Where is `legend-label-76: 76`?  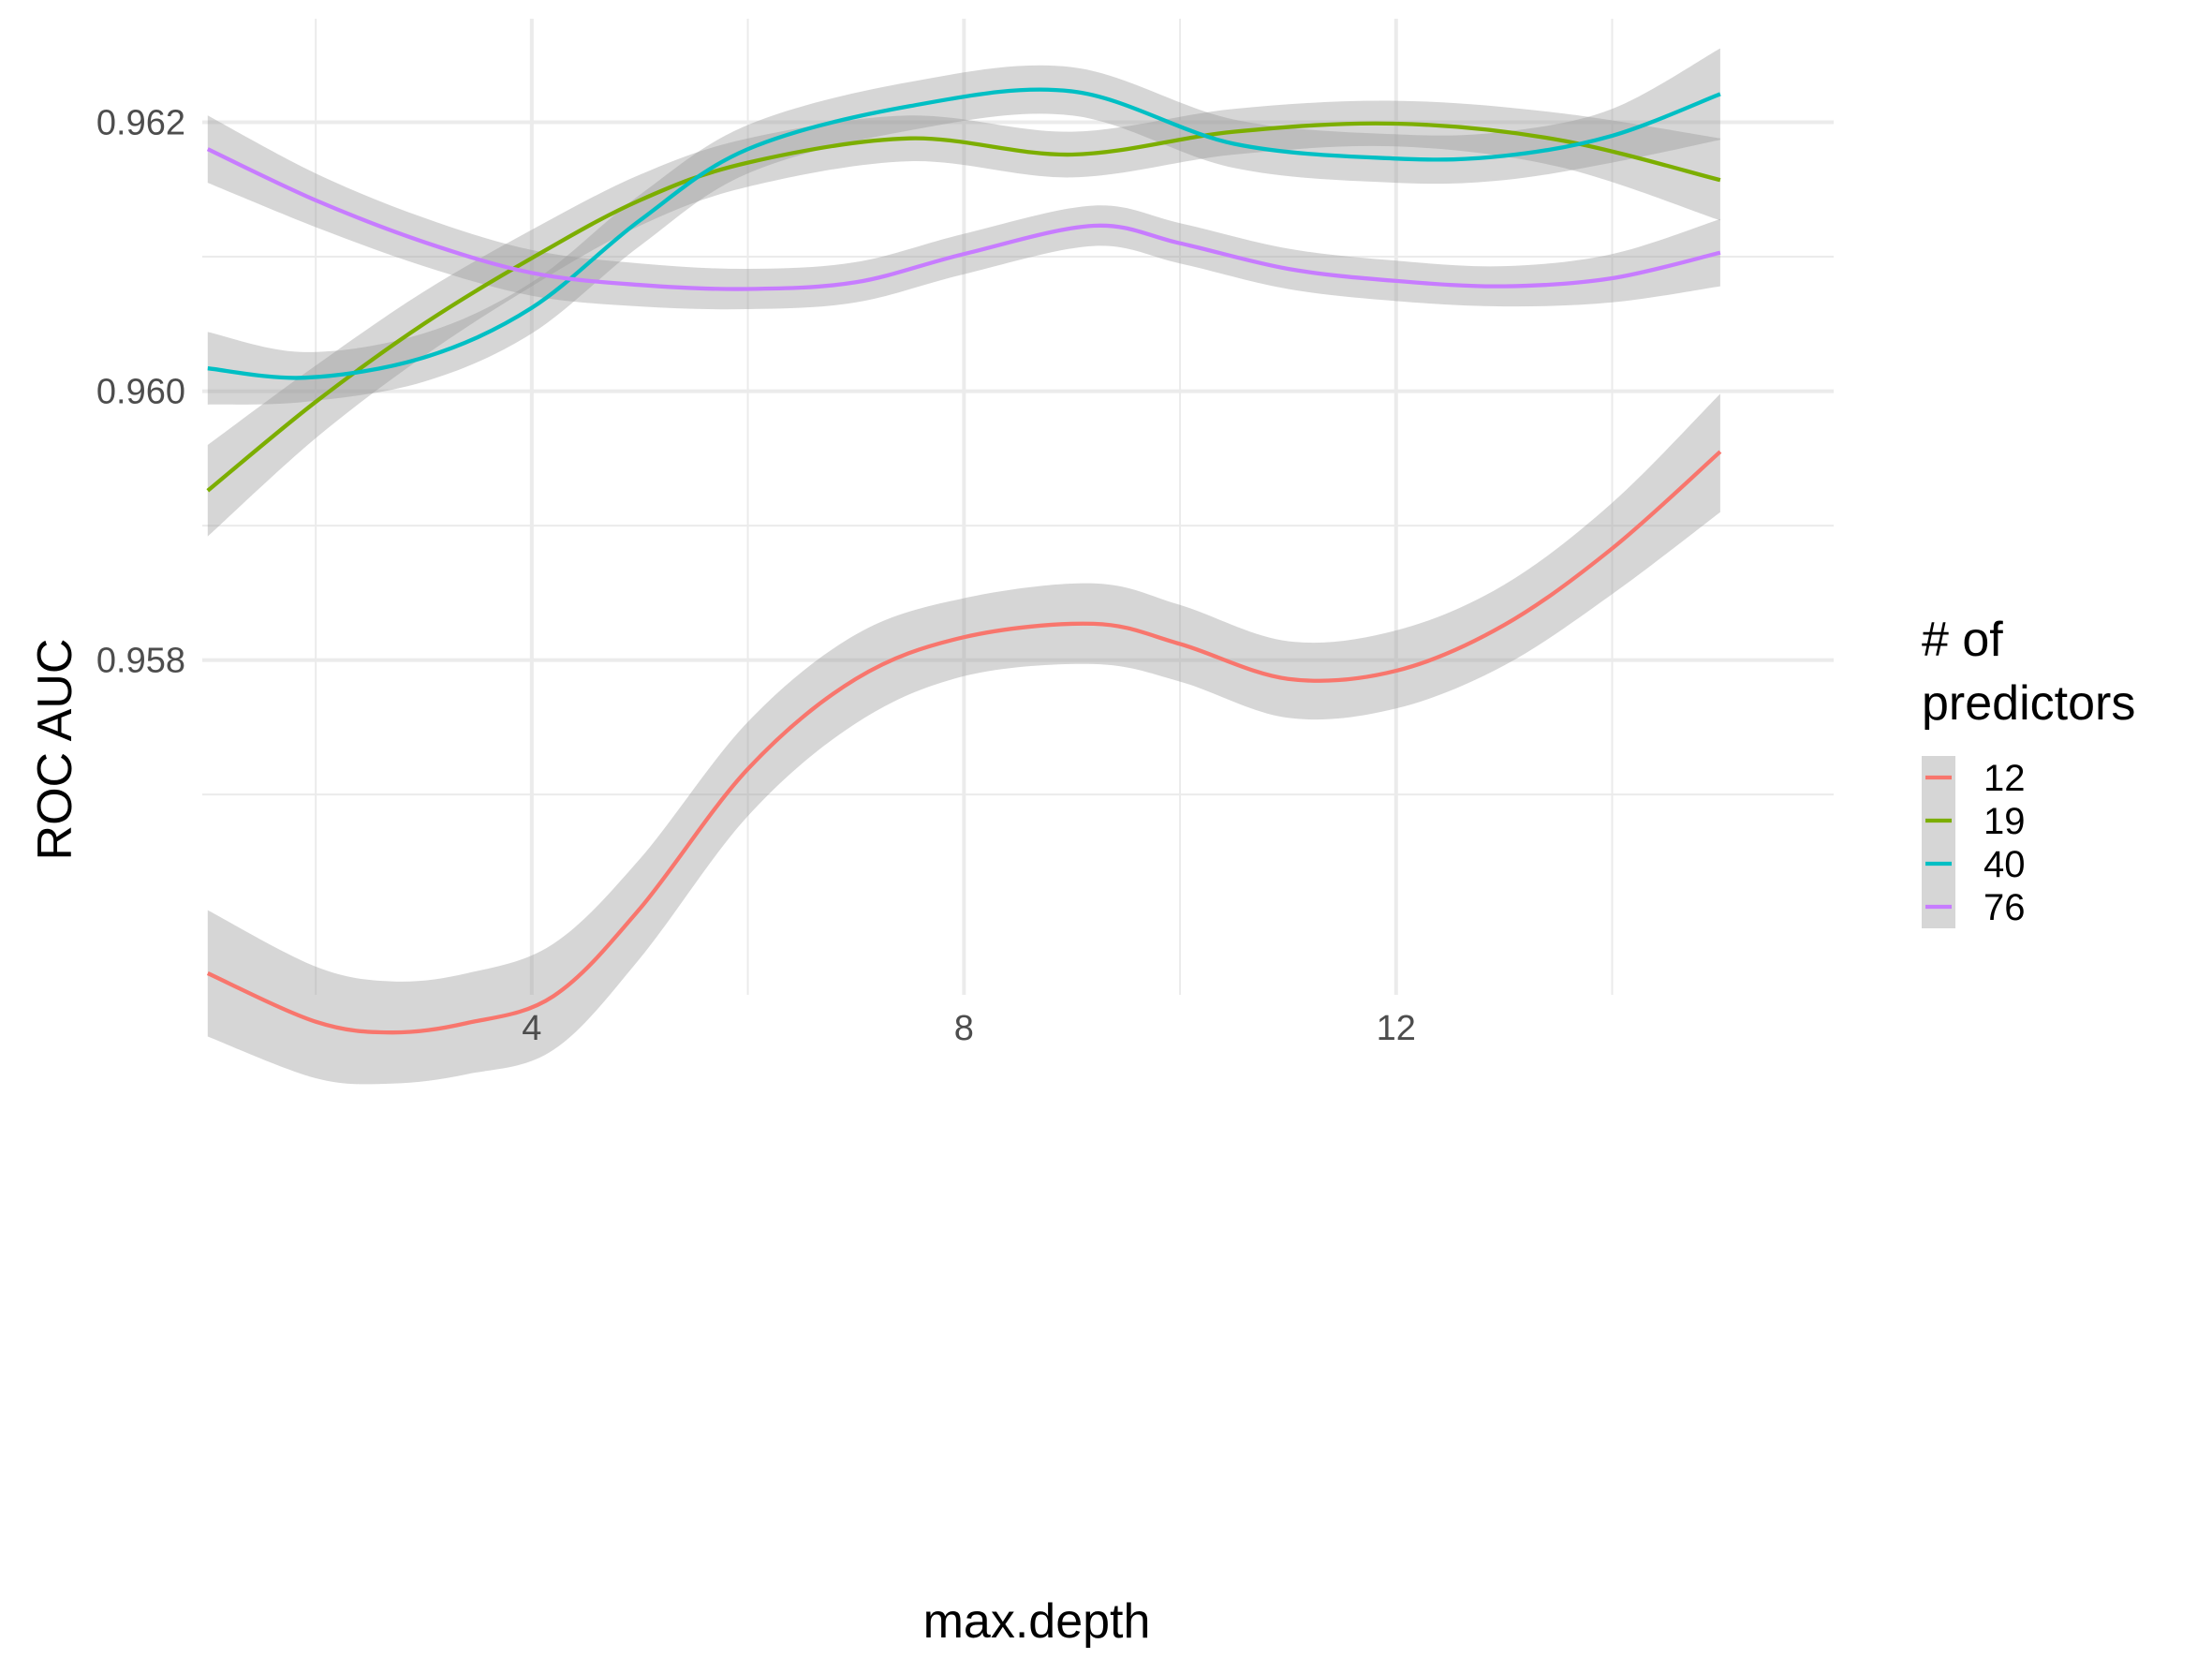
legend-label-76: 76 is located at coordinates (2004, 908).